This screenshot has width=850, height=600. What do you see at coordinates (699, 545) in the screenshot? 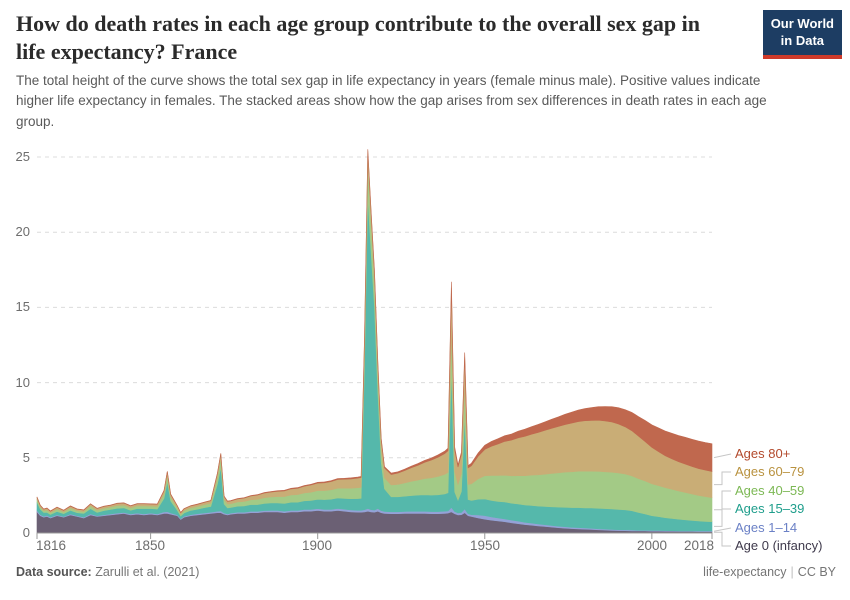
I see `x-axis-tick-label: 2018` at bounding box center [699, 545].